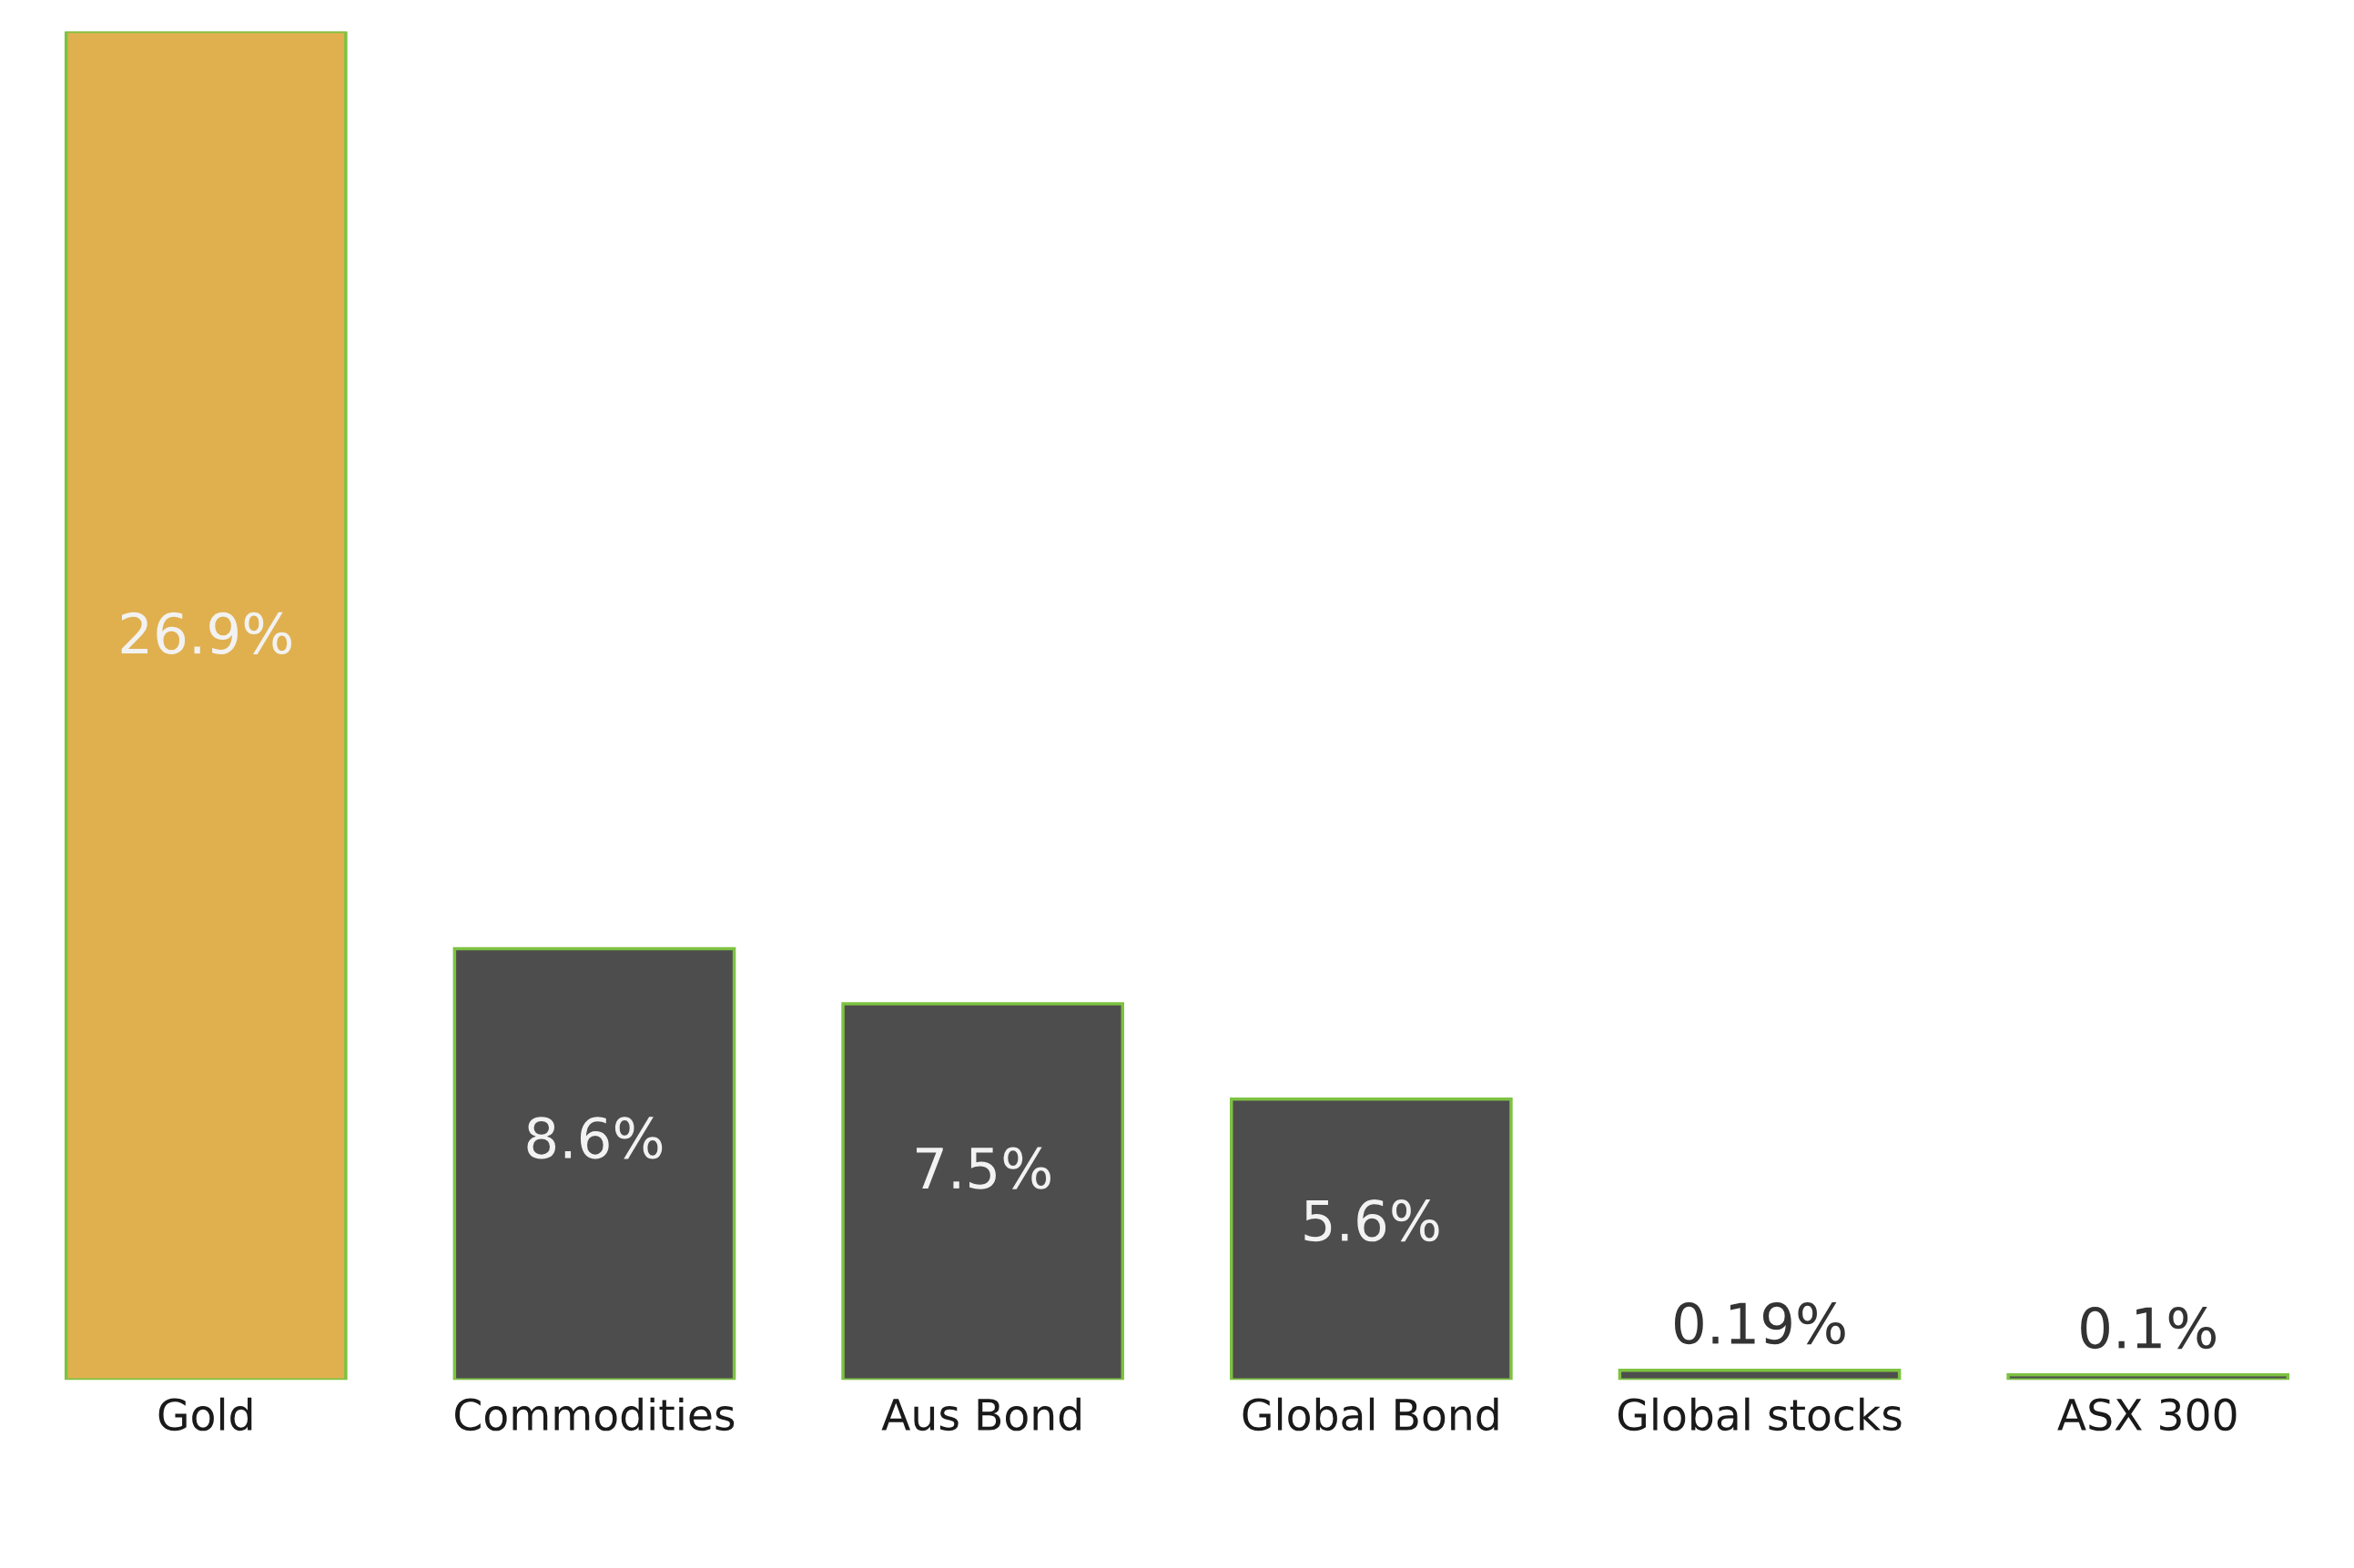  Describe the element at coordinates (205, 1414) in the screenshot. I see `x-tick-label: Gold` at that location.